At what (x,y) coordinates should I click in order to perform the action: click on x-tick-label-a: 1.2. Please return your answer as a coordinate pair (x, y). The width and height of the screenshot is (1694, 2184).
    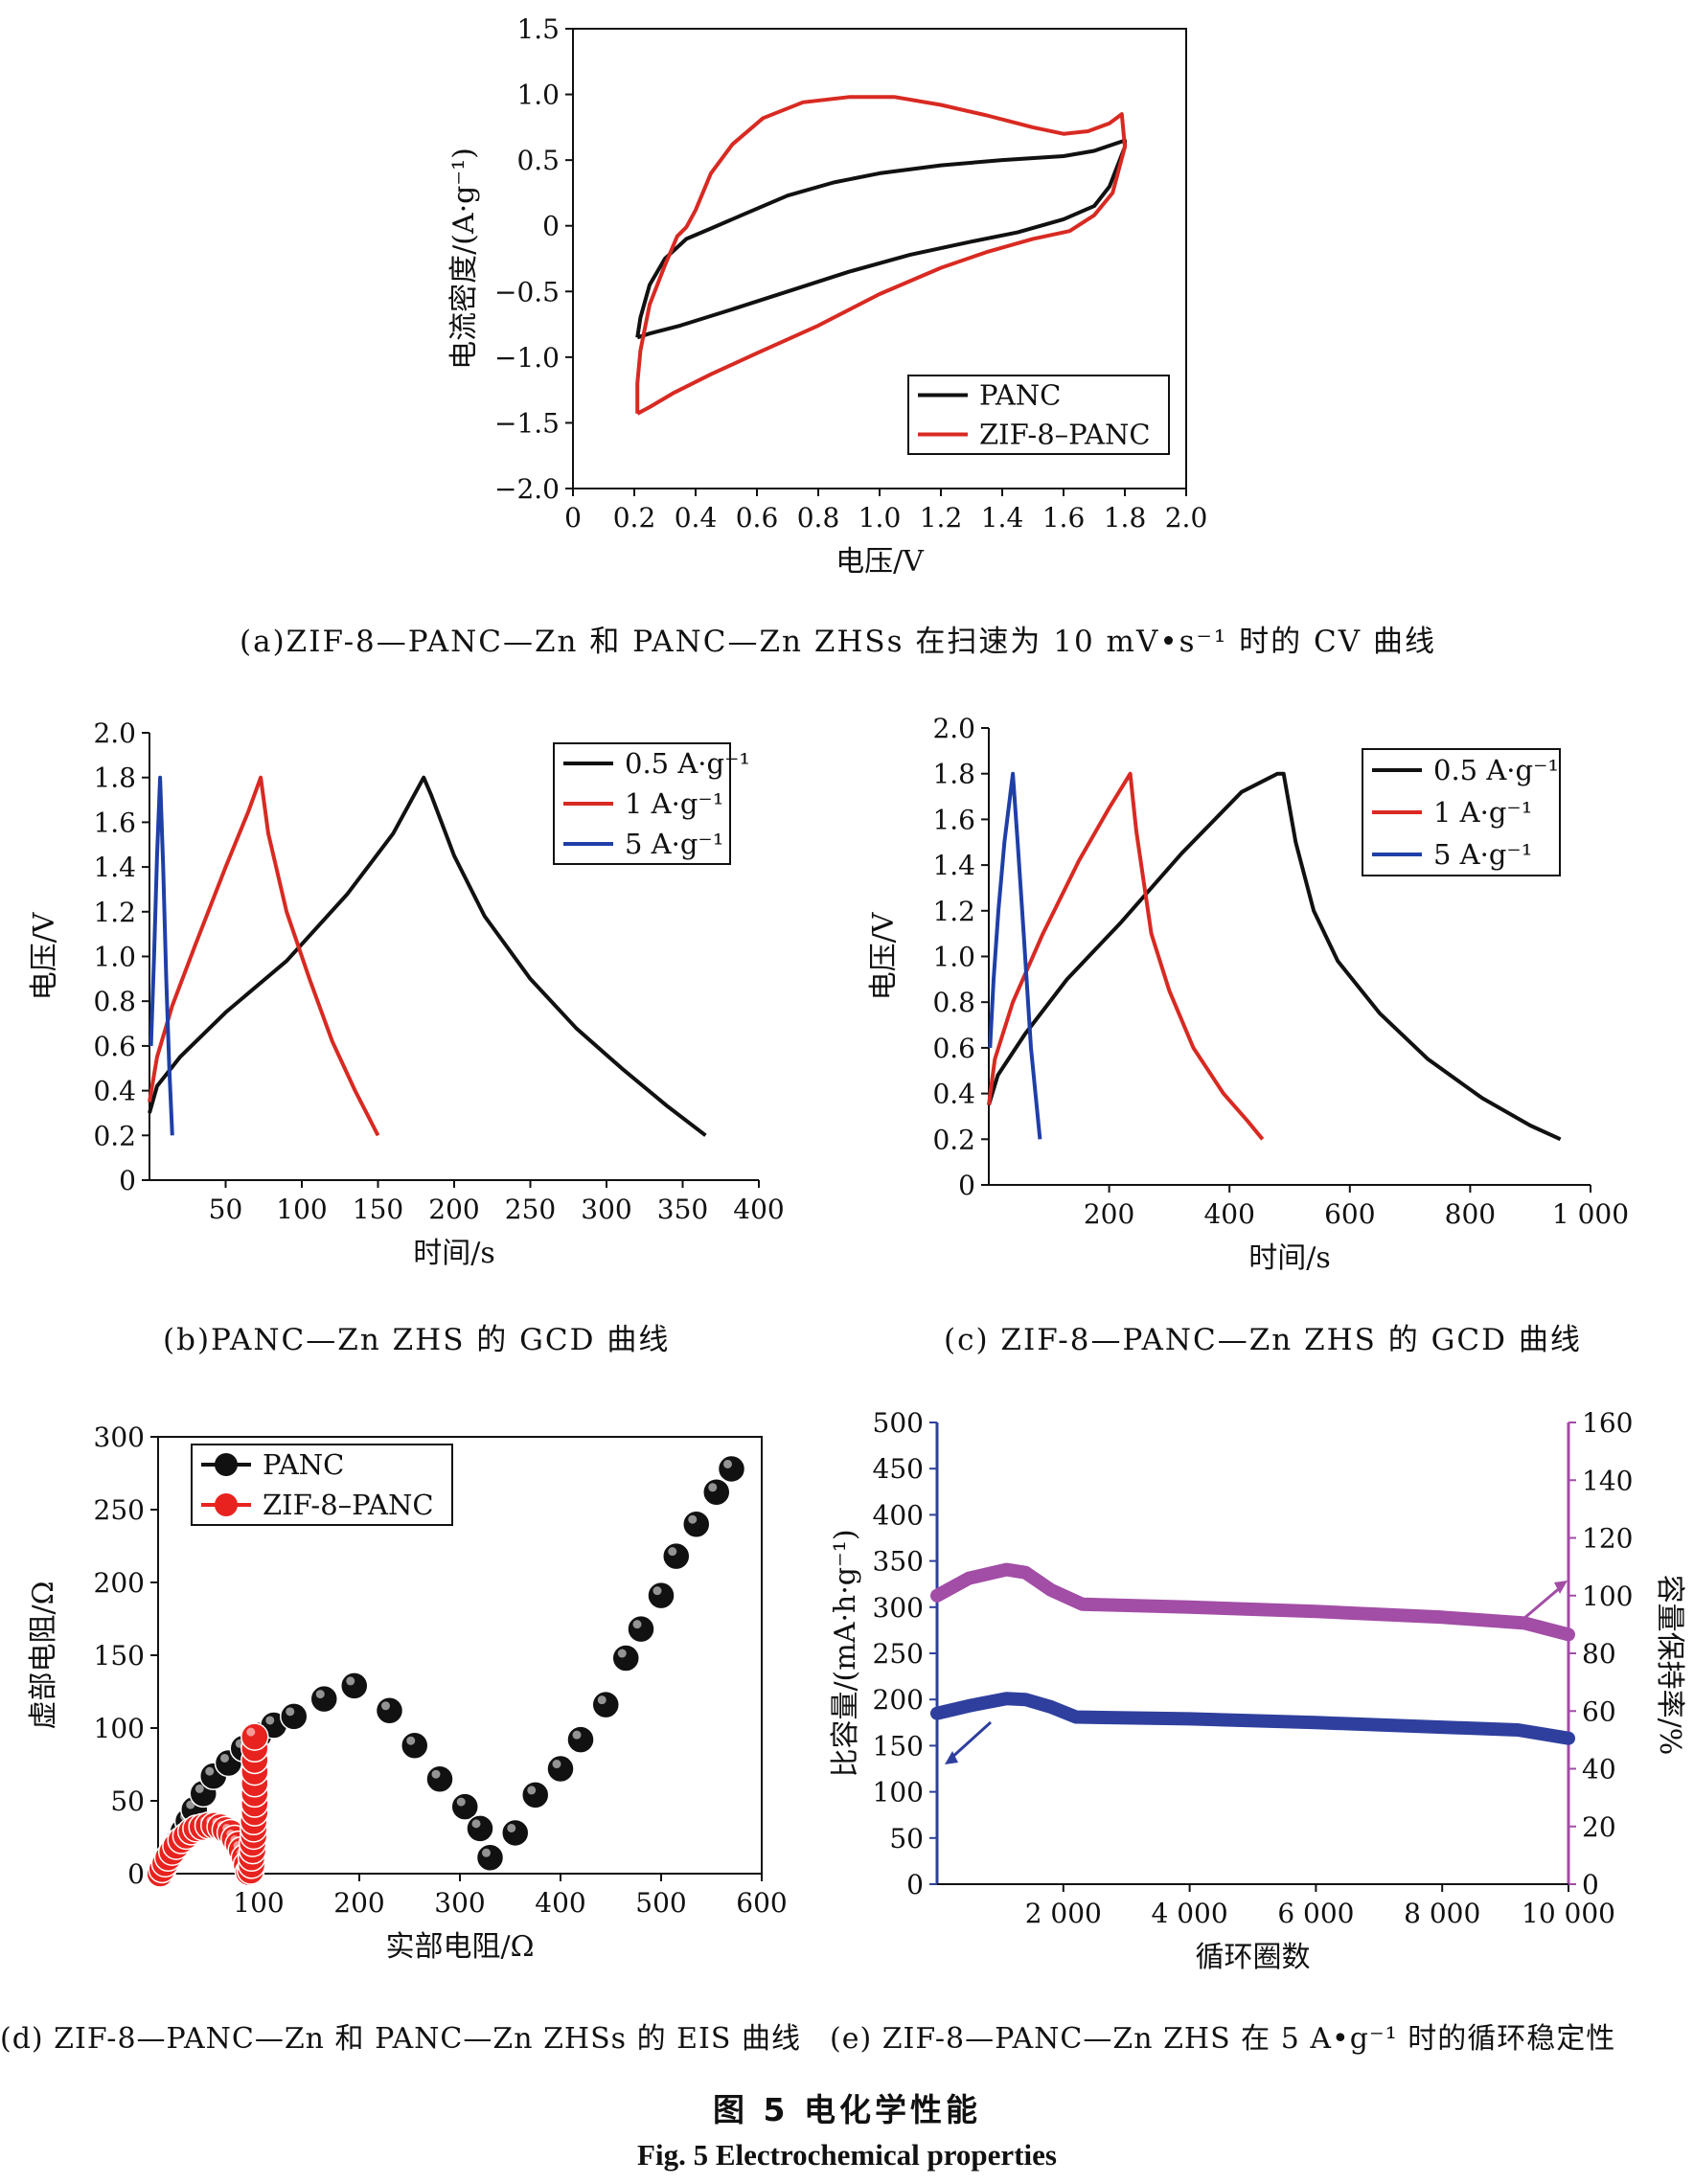
    Looking at the image, I should click on (942, 518).